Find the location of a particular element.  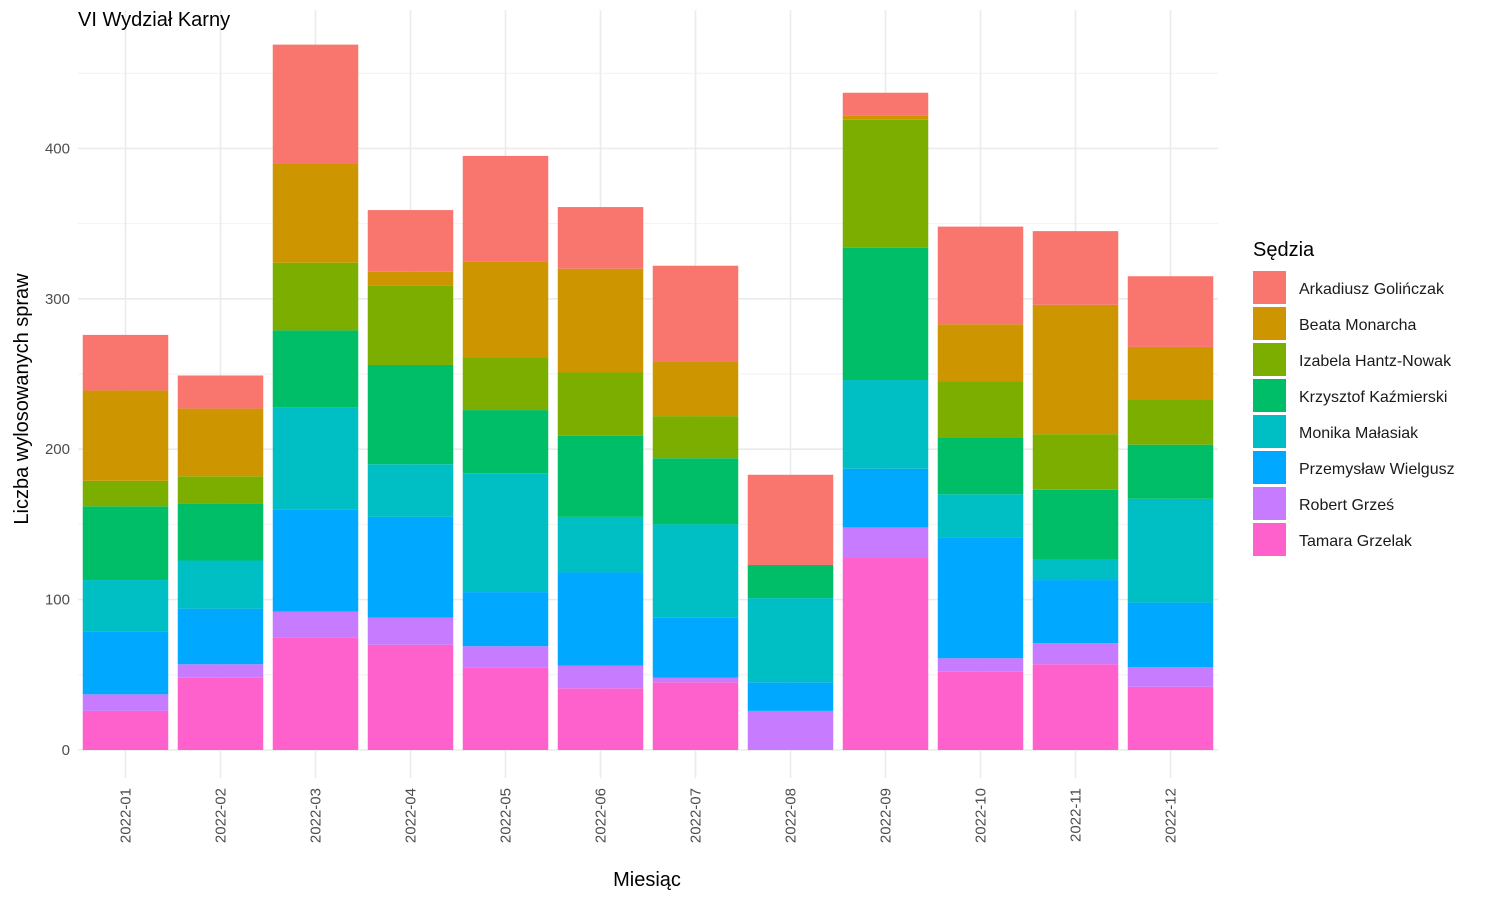

y-axis-ticks: 0 100 200 300 400 is located at coordinates (57, 449).